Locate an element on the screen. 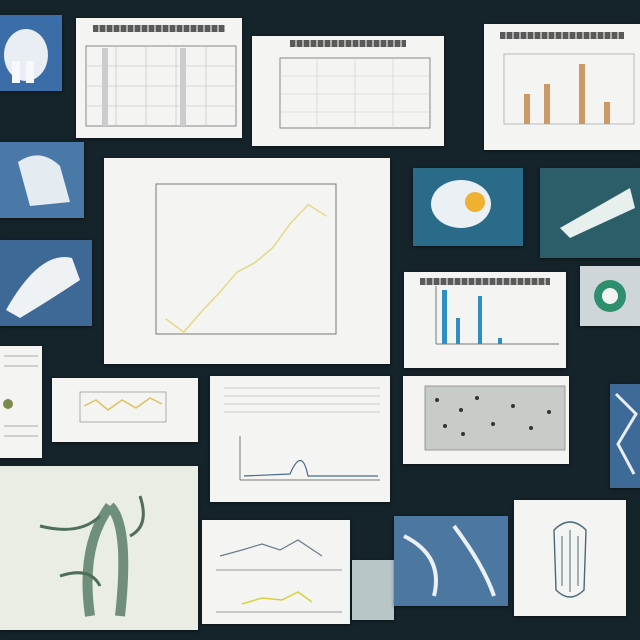 The width and height of the screenshot is (640, 640). plot-frame is located at coordinates (246, 259).